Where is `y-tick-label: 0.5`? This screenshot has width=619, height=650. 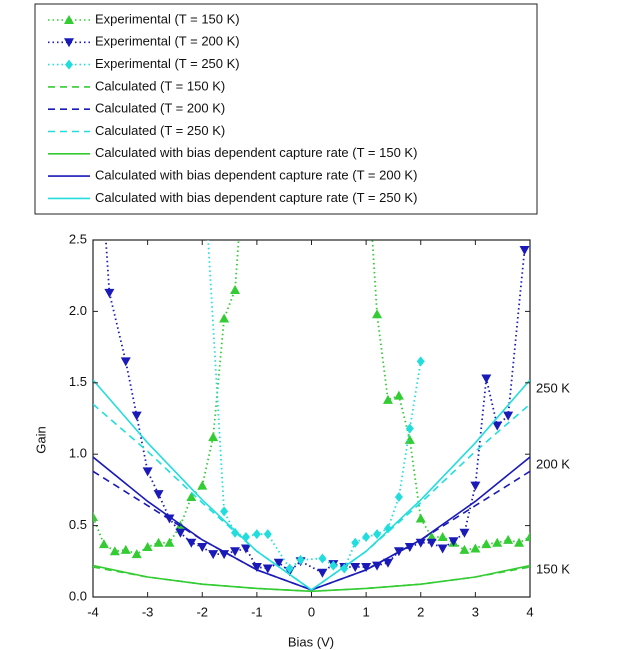 y-tick-label: 0.5 is located at coordinates (78, 524).